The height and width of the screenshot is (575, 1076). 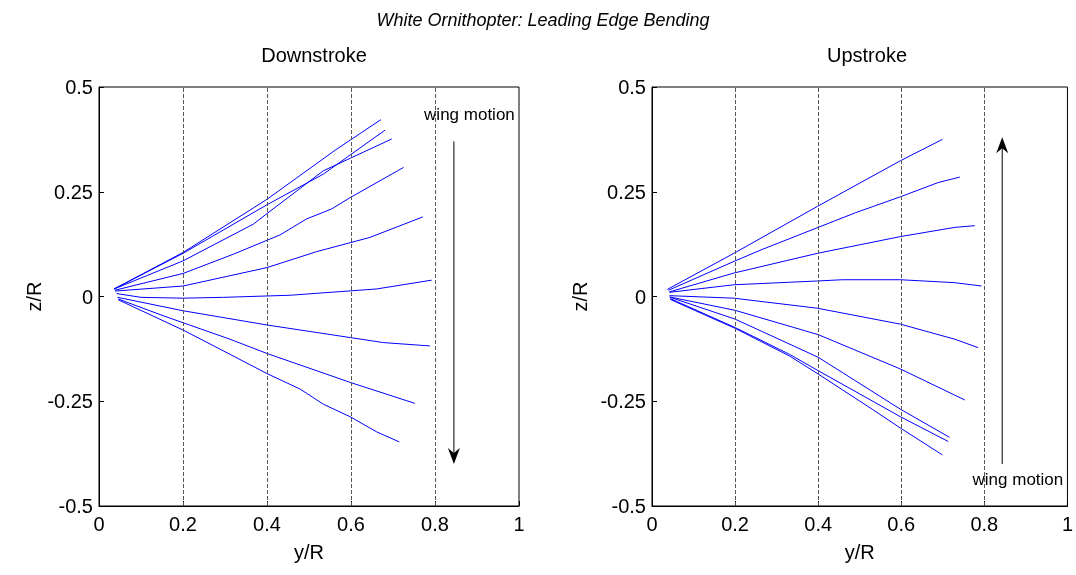 I want to click on chart-subtitle: Downstroke, so click(x=314, y=55).